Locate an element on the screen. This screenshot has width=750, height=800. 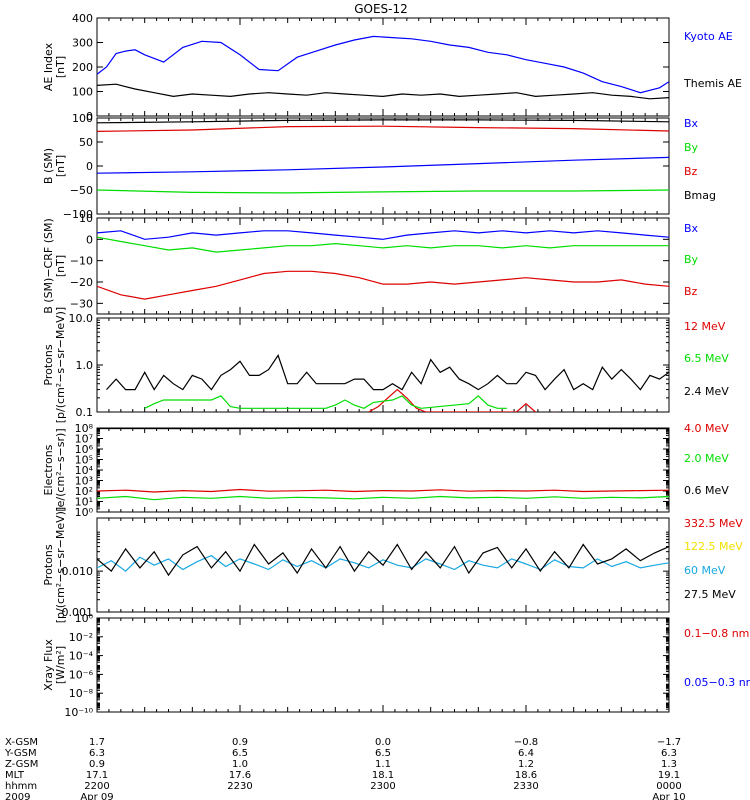
legend-entry: 0.1−0.8 nm is located at coordinates (716, 633).